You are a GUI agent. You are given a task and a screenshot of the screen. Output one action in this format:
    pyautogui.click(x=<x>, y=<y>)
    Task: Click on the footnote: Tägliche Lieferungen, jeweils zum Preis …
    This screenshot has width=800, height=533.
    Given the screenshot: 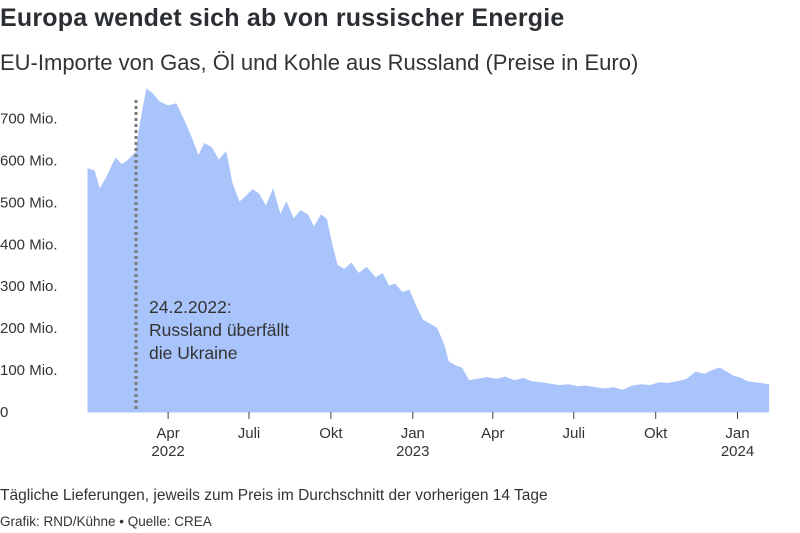 What is the action you would take?
    pyautogui.click(x=274, y=495)
    